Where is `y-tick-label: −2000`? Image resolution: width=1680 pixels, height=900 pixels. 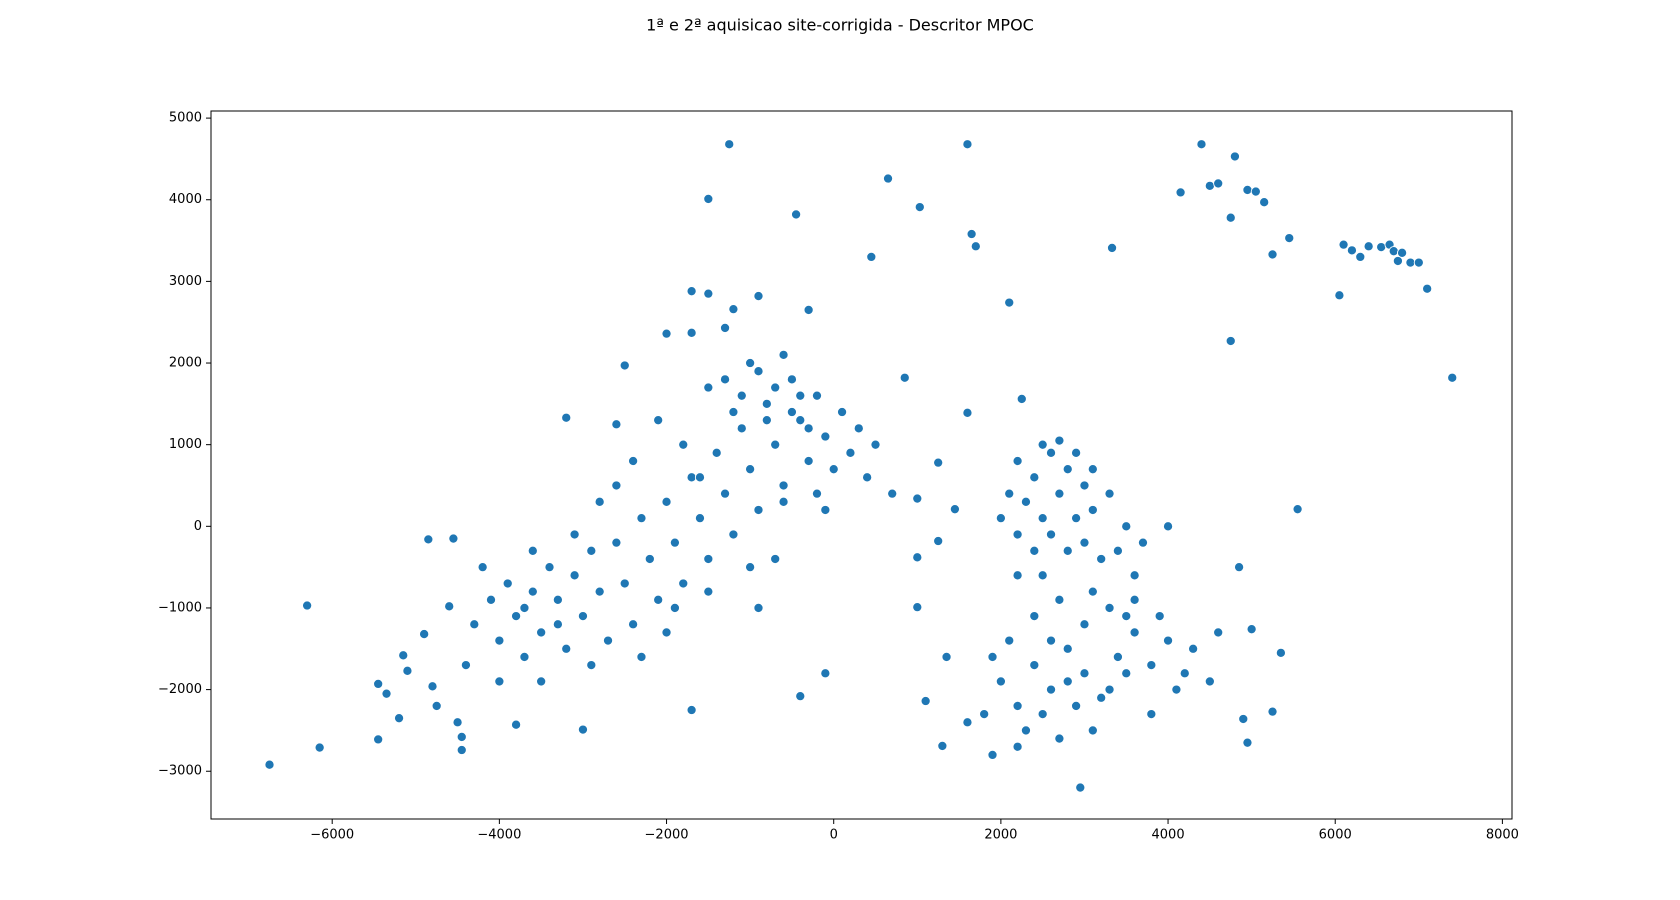 y-tick-label: −2000 is located at coordinates (180, 689).